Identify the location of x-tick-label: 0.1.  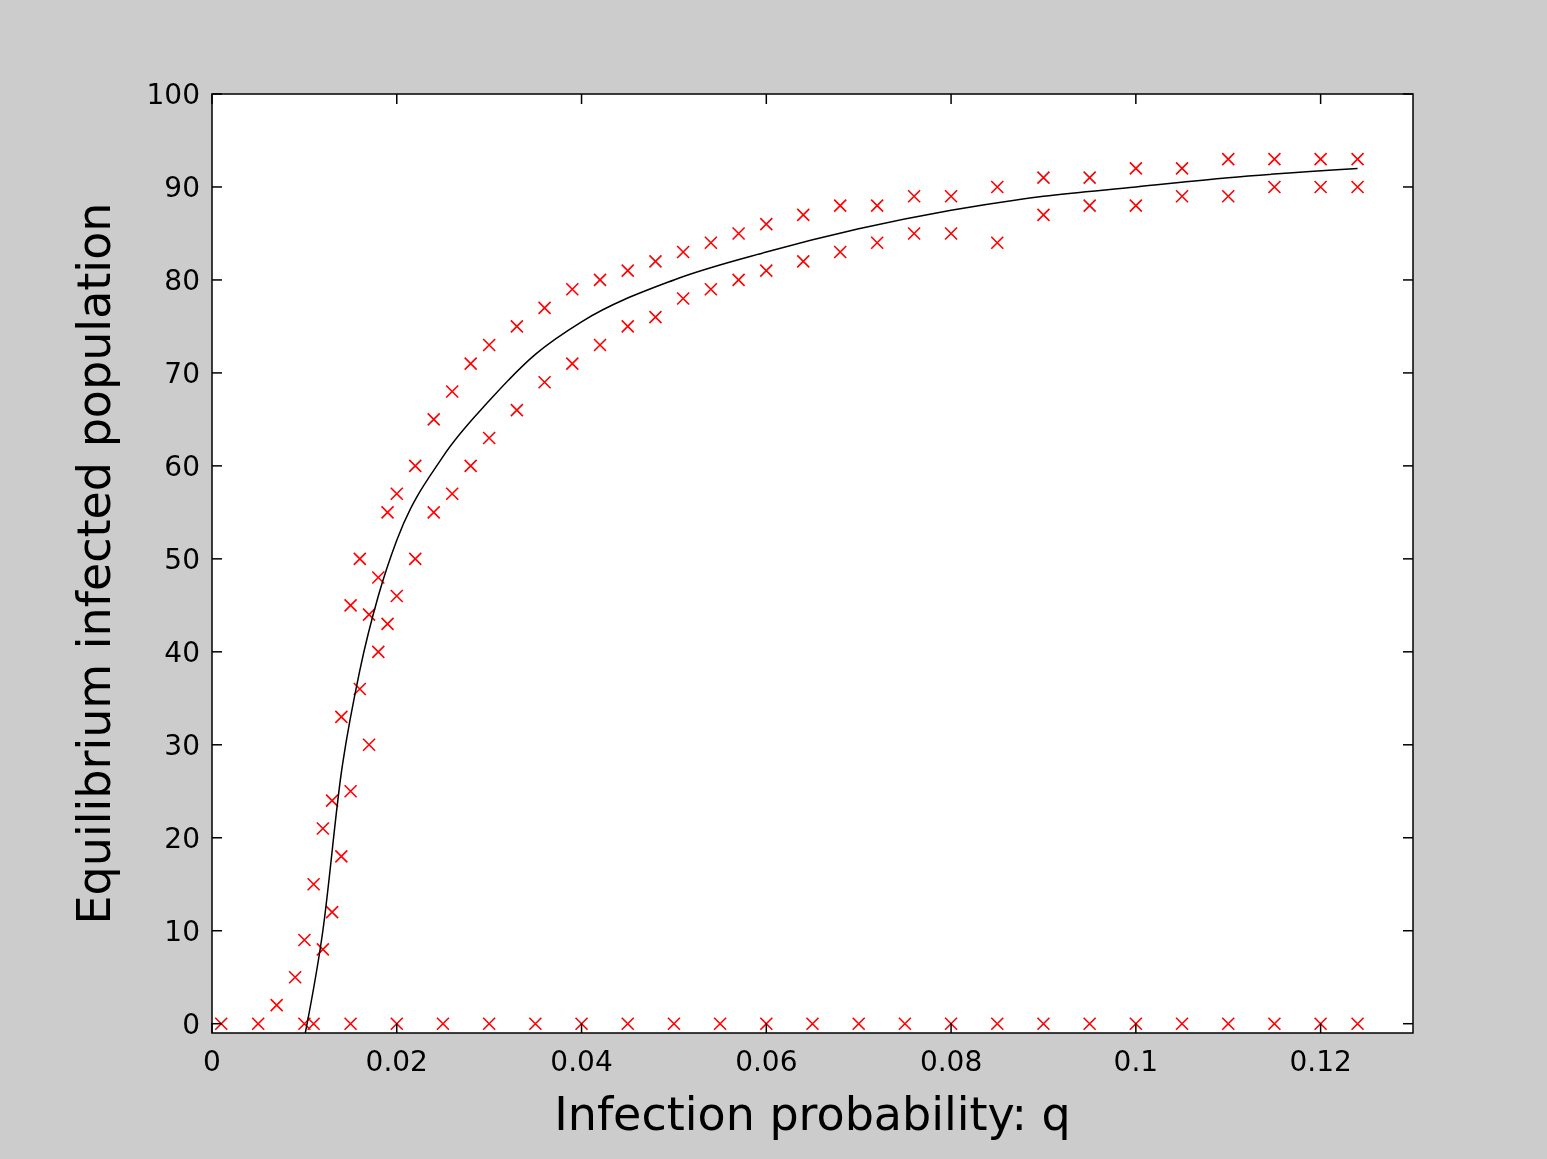
(1136, 1061).